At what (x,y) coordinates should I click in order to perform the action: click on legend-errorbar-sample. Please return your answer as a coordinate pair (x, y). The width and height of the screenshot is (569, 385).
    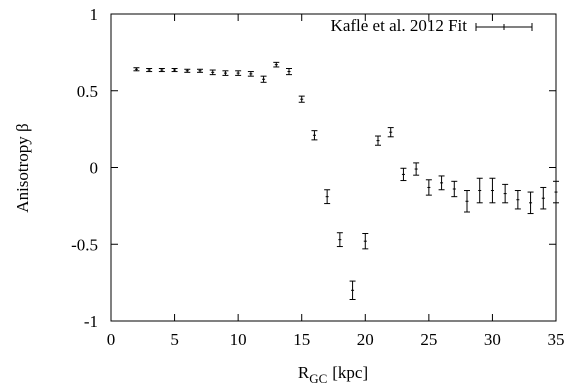
    Looking at the image, I should click on (504, 27).